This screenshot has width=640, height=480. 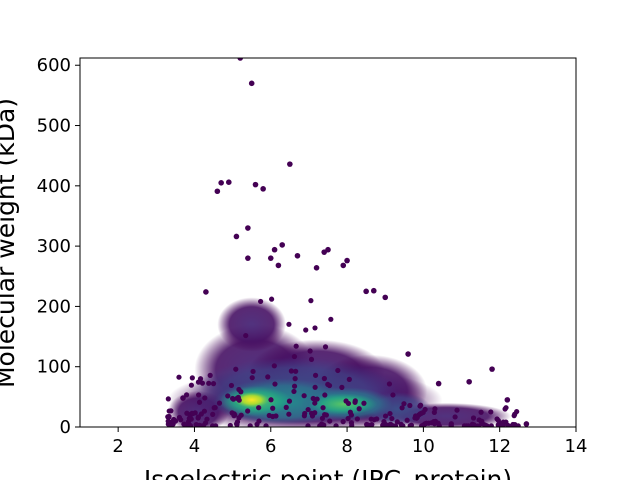 What do you see at coordinates (54, 306) in the screenshot?
I see `y-tick-label: 200` at bounding box center [54, 306].